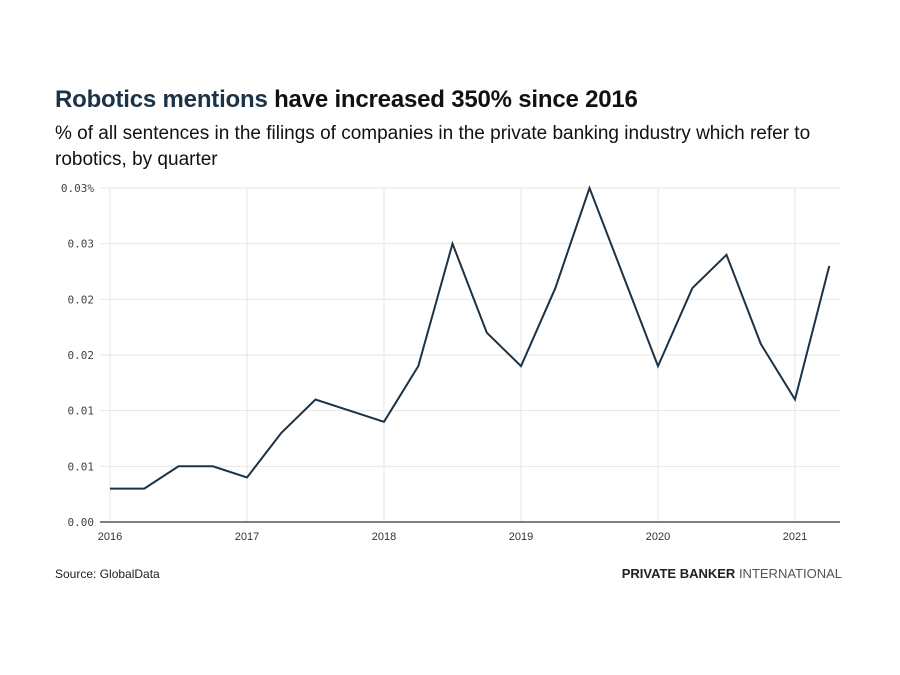 The width and height of the screenshot is (900, 675). Describe the element at coordinates (678, 573) in the screenshot. I see `brand-name-bold: PRIVATE BANKER` at that location.